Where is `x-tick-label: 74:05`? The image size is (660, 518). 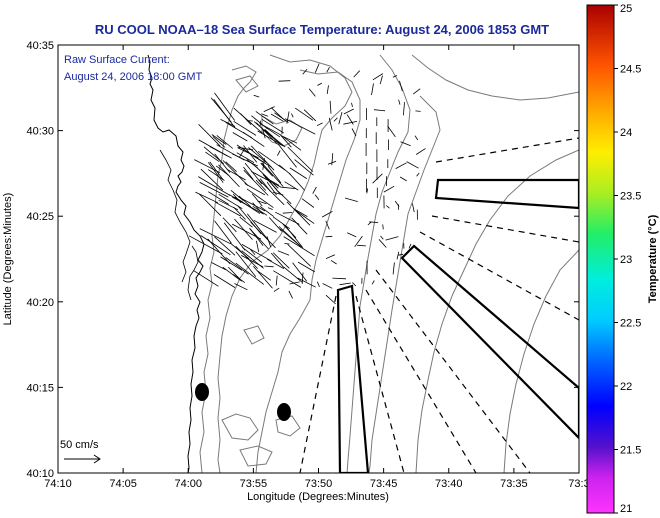
x-tick-label: 74:05 is located at coordinates (123, 484).